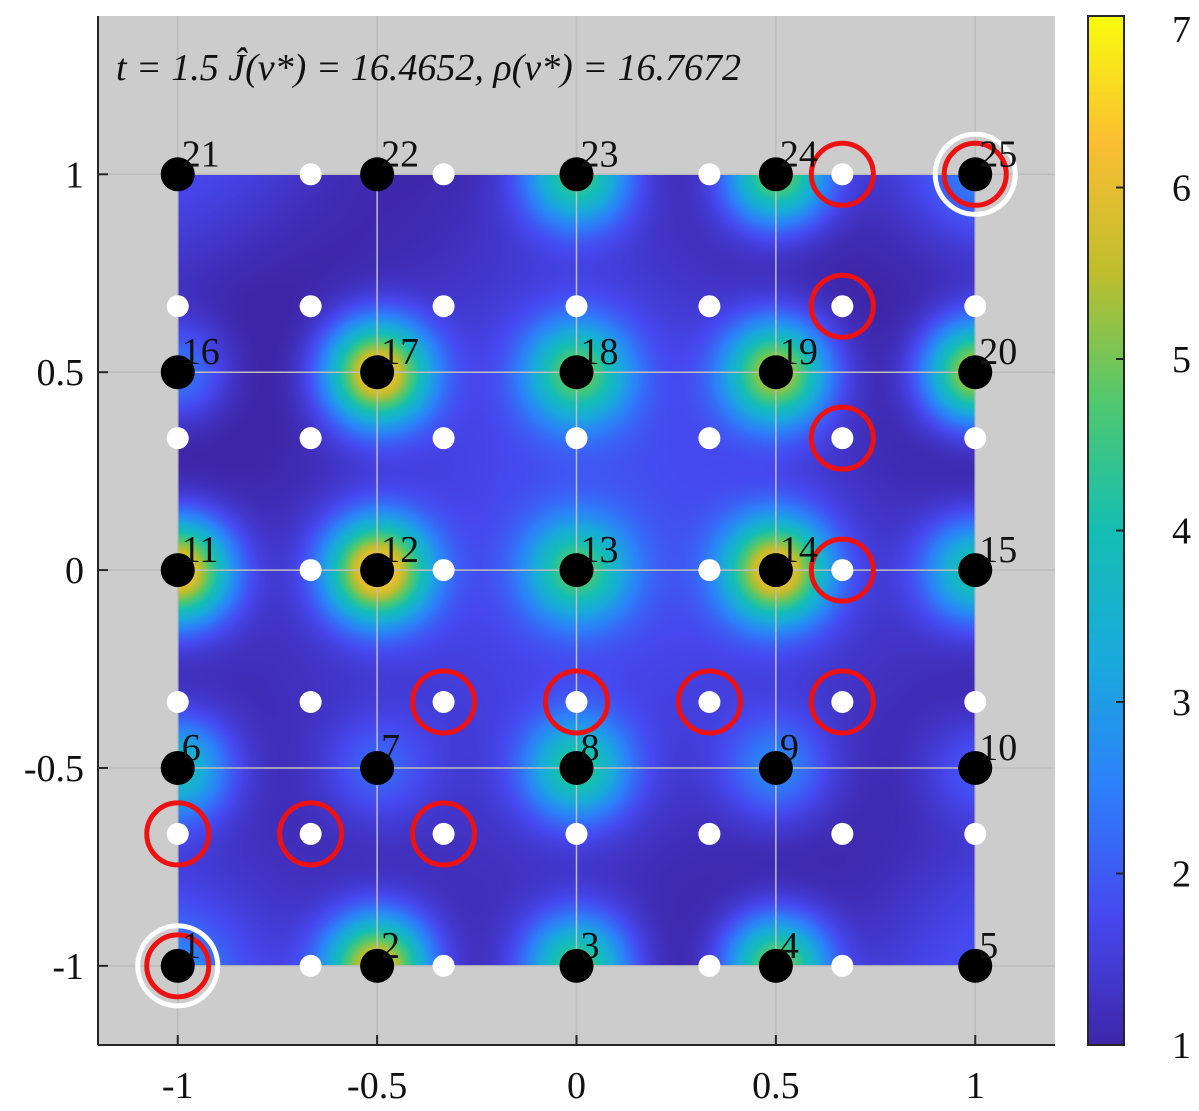  Describe the element at coordinates (789, 946) in the screenshot. I see `node-label: 4` at that location.